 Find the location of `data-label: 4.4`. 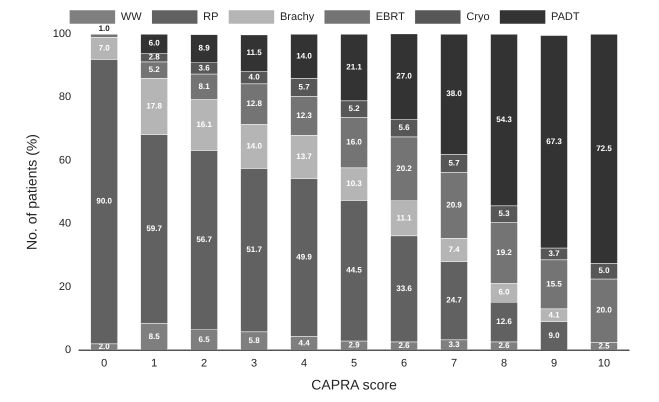

data-label: 4.4 is located at coordinates (304, 343).